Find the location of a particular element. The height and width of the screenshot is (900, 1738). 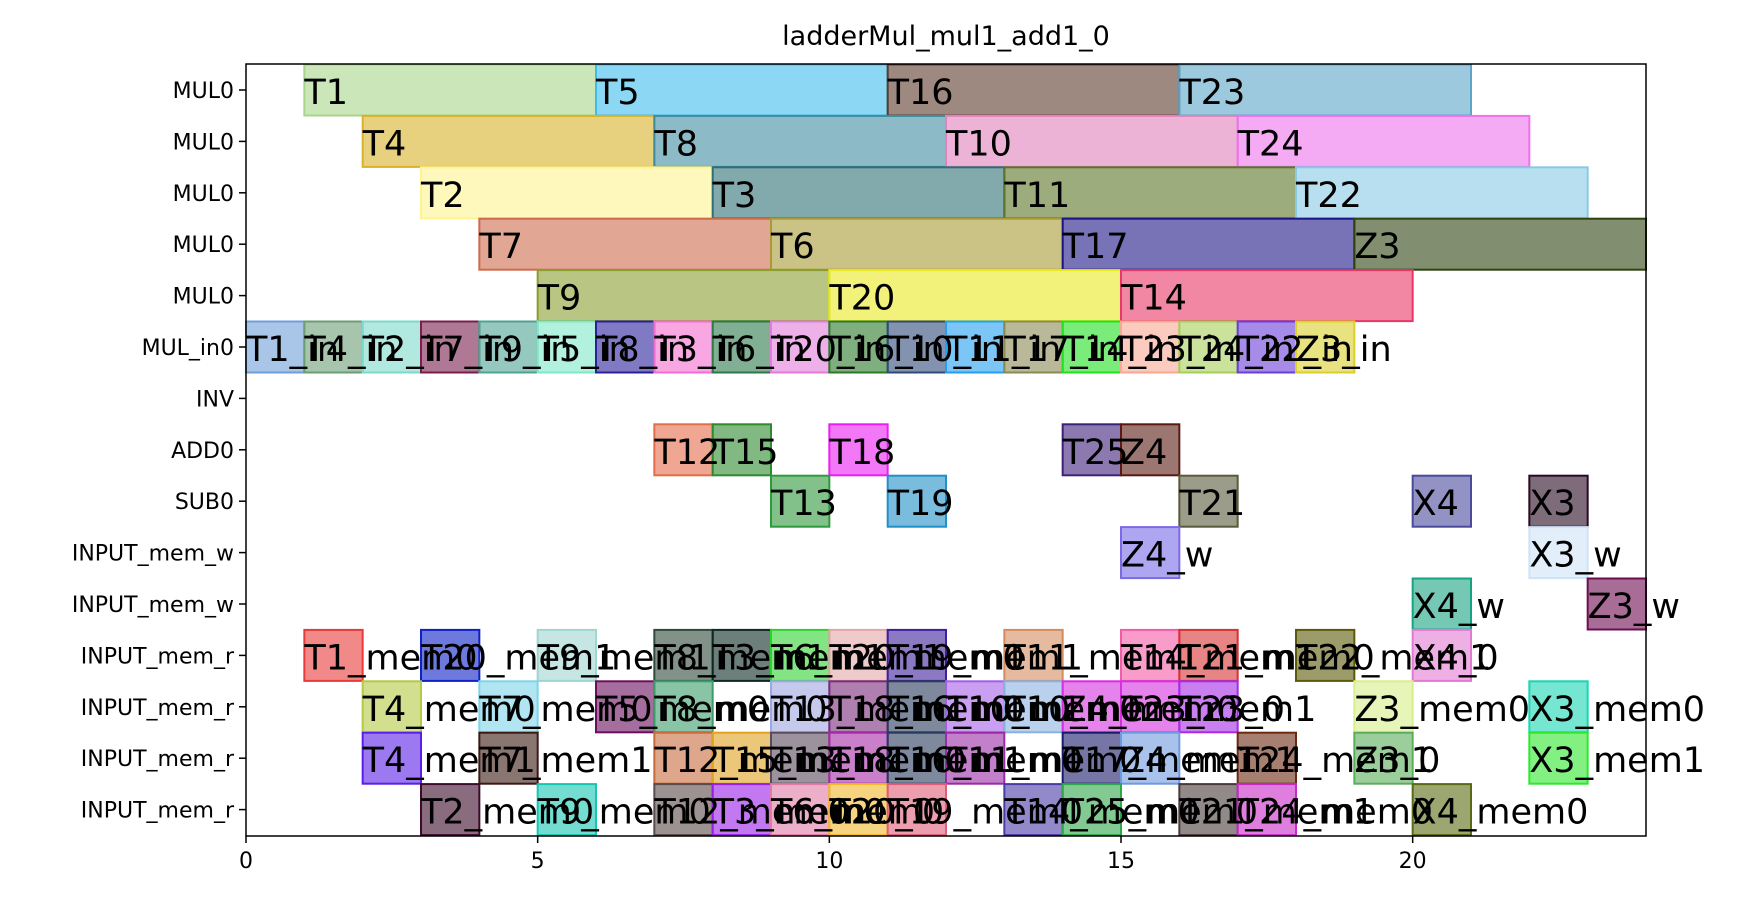

task-label-t8: T8 is located at coordinates (675, 144).